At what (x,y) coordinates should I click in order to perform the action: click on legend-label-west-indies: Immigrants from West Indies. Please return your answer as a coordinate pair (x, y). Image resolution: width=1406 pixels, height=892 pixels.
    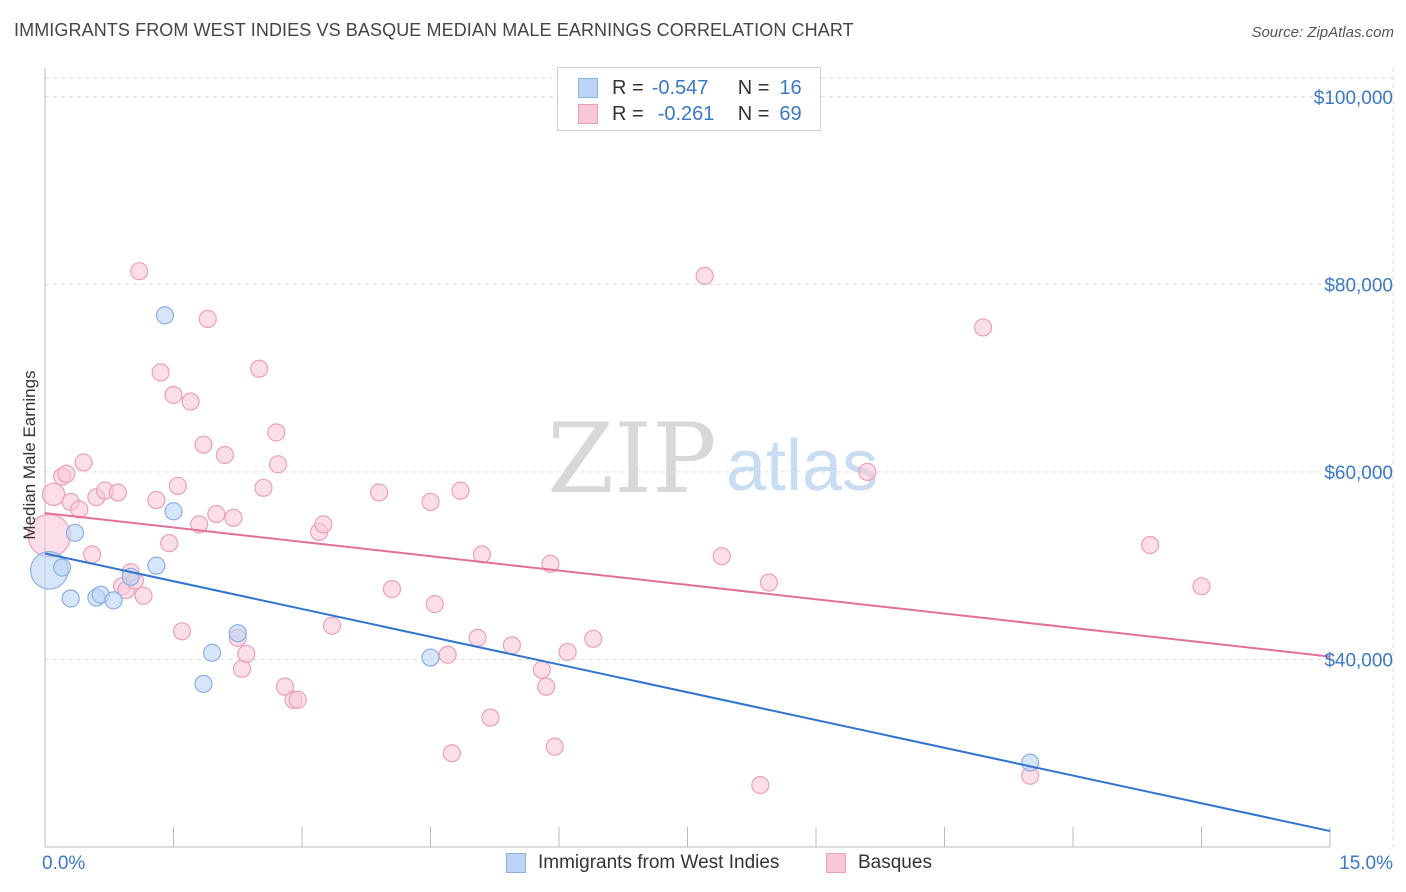
    Looking at the image, I should click on (659, 862).